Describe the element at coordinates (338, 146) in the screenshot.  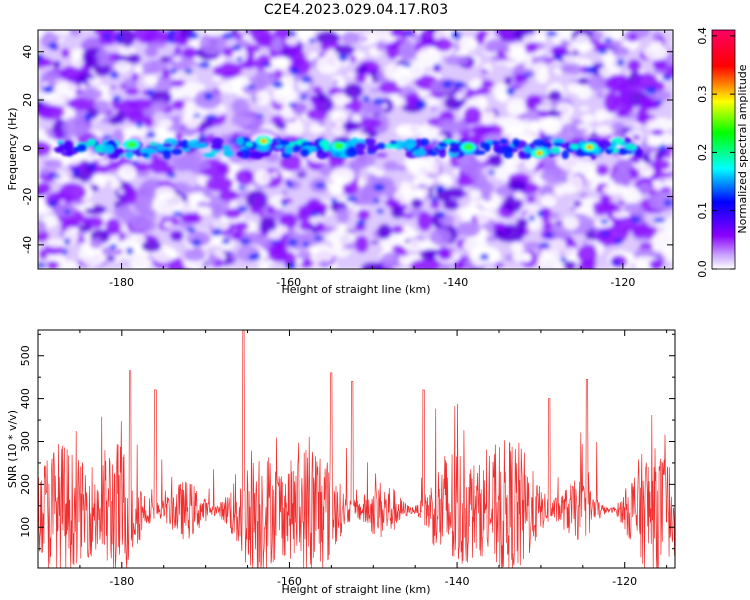
I see `signal-peak-mid` at that location.